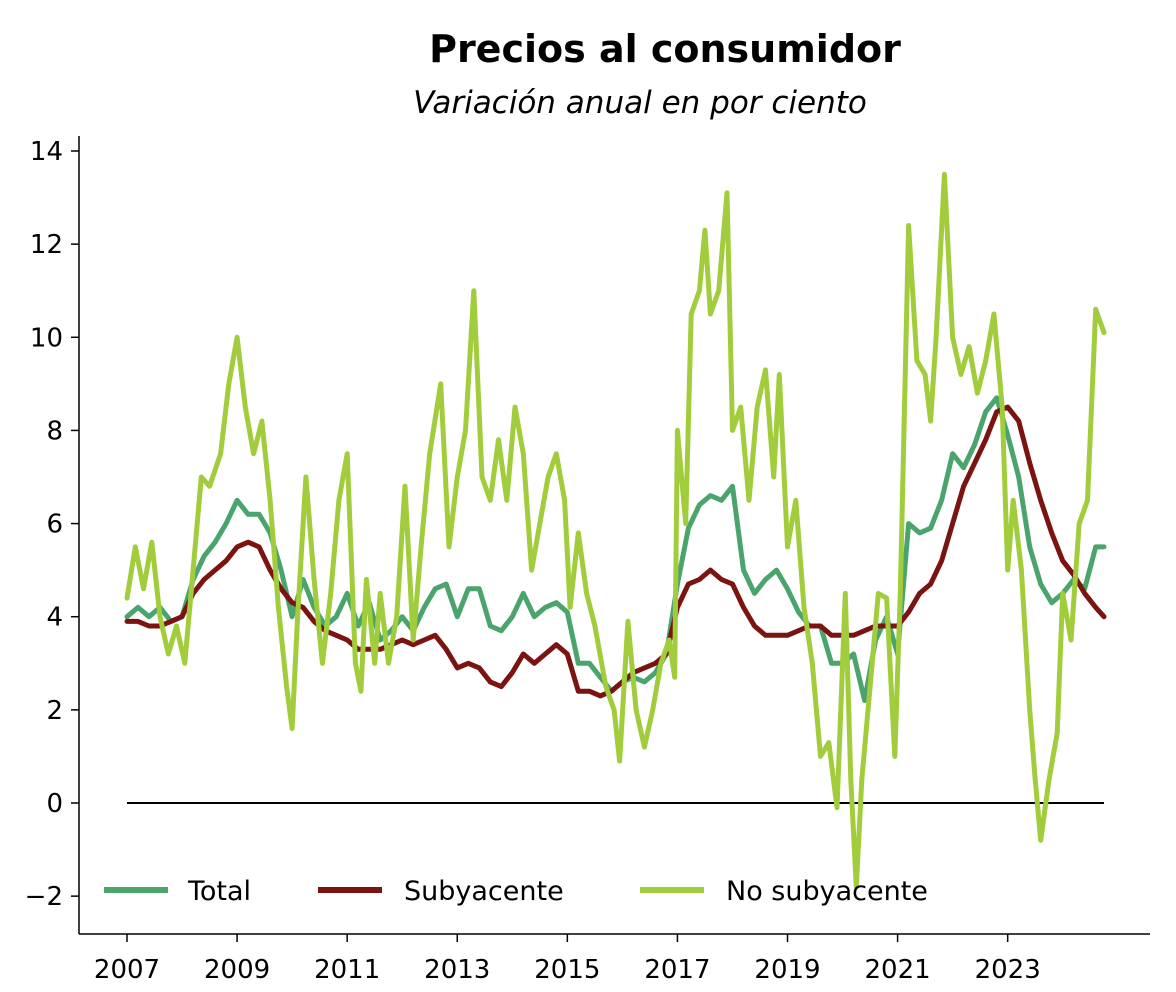 Image resolution: width=1176 pixels, height=992 pixels. I want to click on x-tick-label: 2009, so click(237, 970).